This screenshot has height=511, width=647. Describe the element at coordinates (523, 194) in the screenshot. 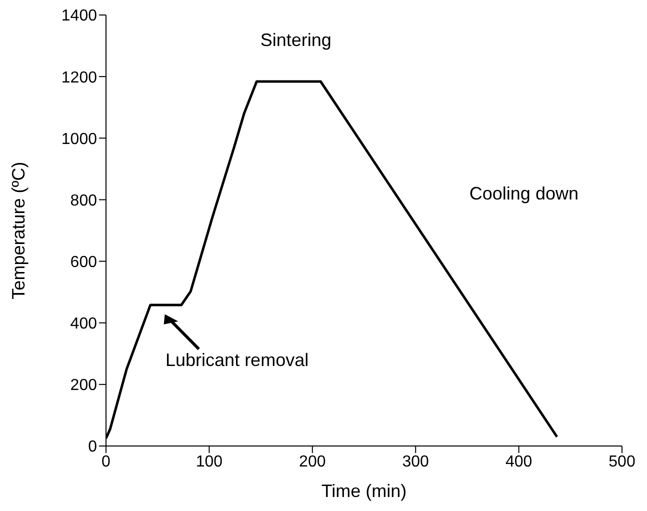

I see `annotation: Cooling down` at that location.